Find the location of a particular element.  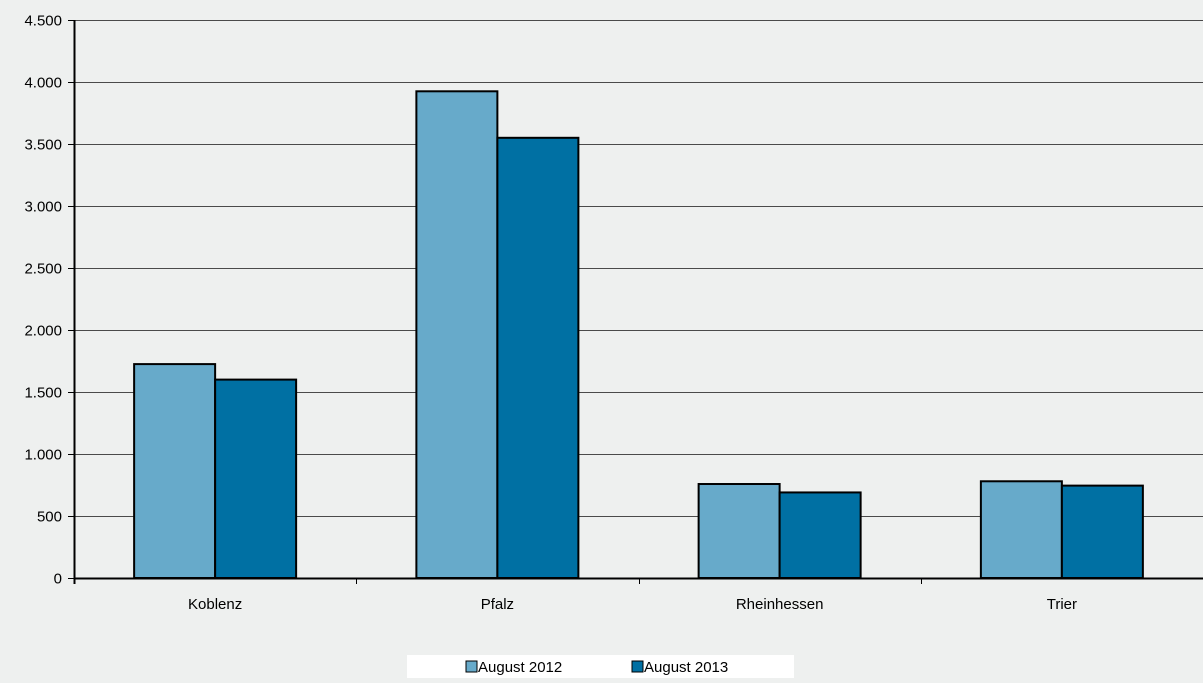

legend: August 2012 August 2013 is located at coordinates (600, 666).